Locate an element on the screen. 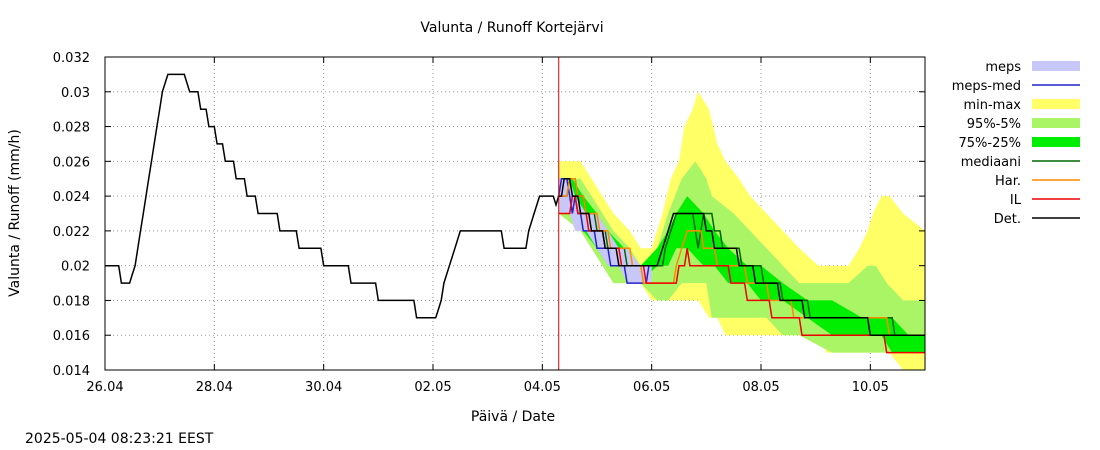  y-tick-label: 0.032 is located at coordinates (71, 58).